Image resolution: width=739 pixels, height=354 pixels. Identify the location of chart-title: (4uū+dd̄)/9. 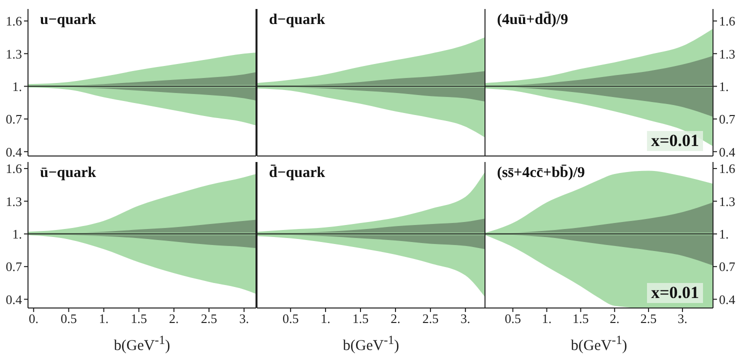
(532, 20).